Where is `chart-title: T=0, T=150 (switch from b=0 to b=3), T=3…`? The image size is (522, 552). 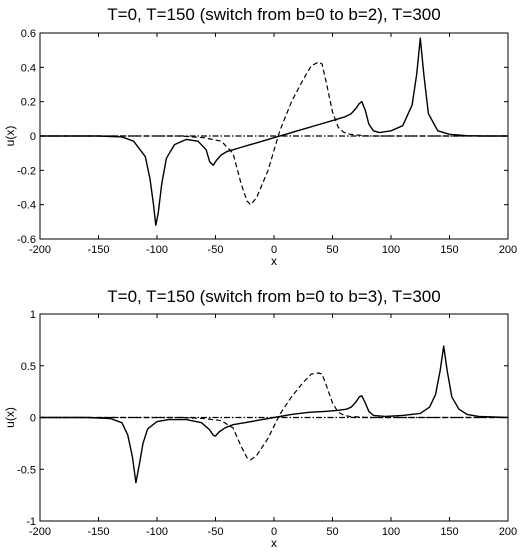
chart-title: T=0, T=150 (switch from b=0 to b=3), T=3… is located at coordinates (273, 296).